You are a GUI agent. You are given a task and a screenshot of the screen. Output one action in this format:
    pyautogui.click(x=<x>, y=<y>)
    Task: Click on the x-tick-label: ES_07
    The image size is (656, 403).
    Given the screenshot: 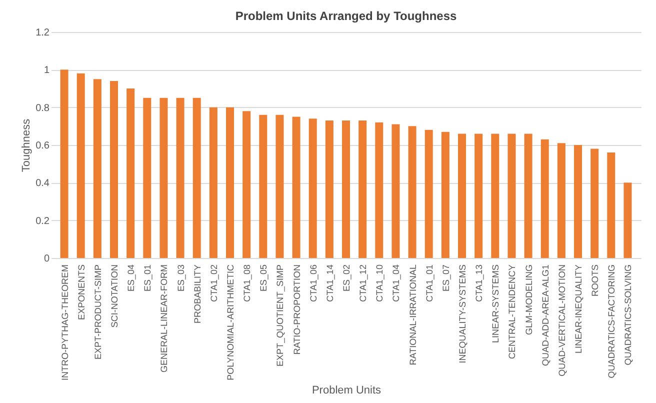 What is the action you would take?
    pyautogui.click(x=445, y=278)
    